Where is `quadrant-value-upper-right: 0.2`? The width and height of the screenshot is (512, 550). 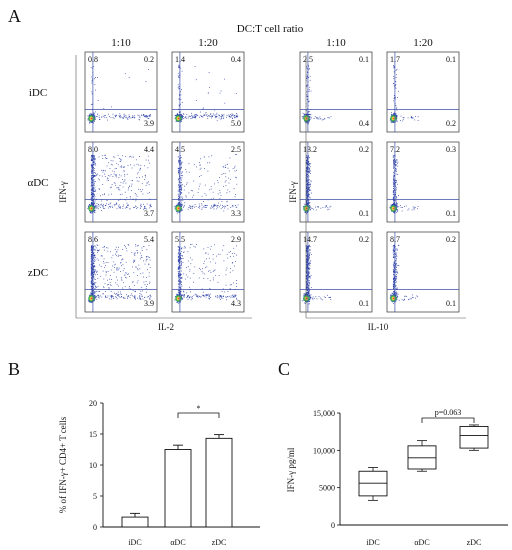
quadrant-value-upper-right: 0.2 is located at coordinates (149, 59).